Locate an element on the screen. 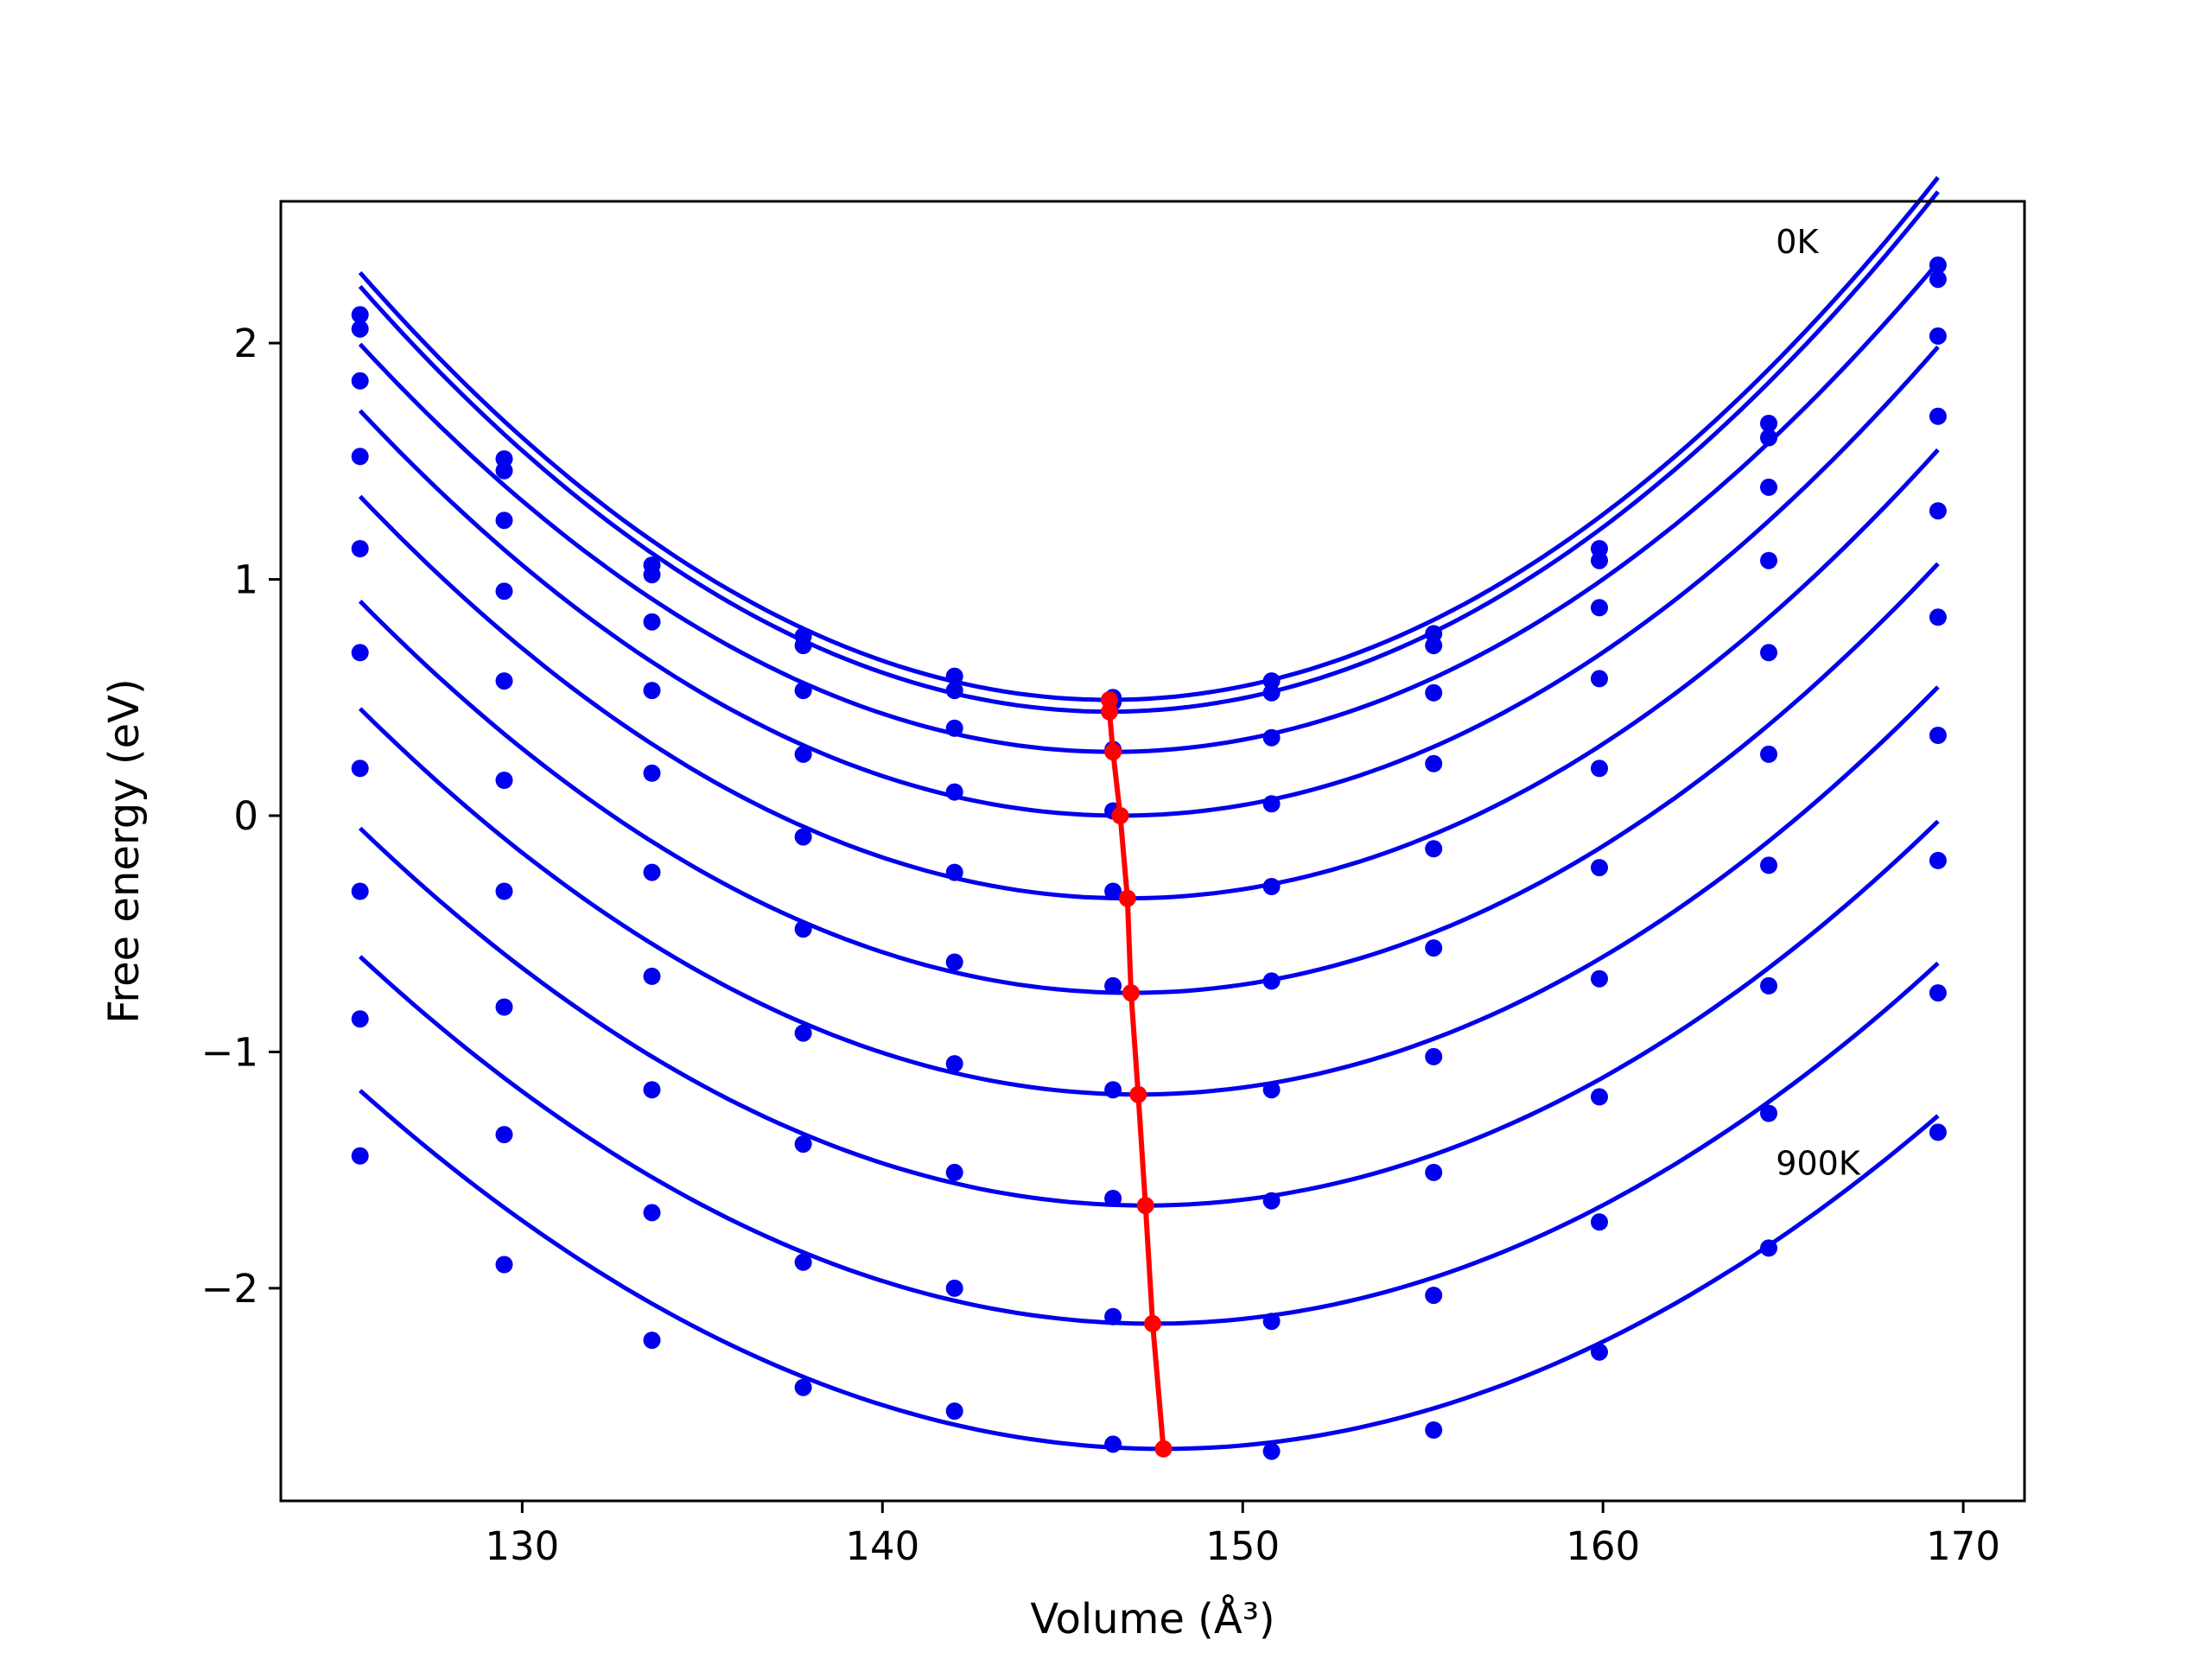 The image size is (2212, 1659). x-axis-label: Volume (Å³) is located at coordinates (1152, 1618).